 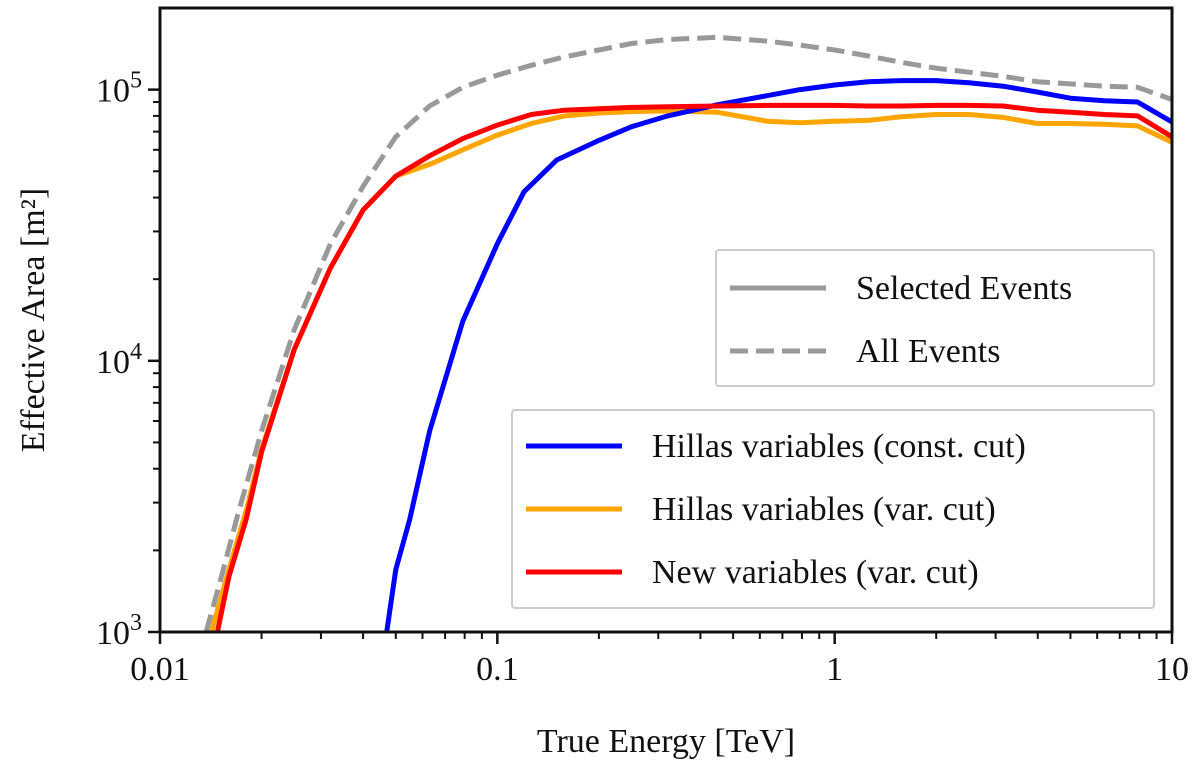 I want to click on legend-label: Hillas variables (var. cut), so click(x=824, y=509).